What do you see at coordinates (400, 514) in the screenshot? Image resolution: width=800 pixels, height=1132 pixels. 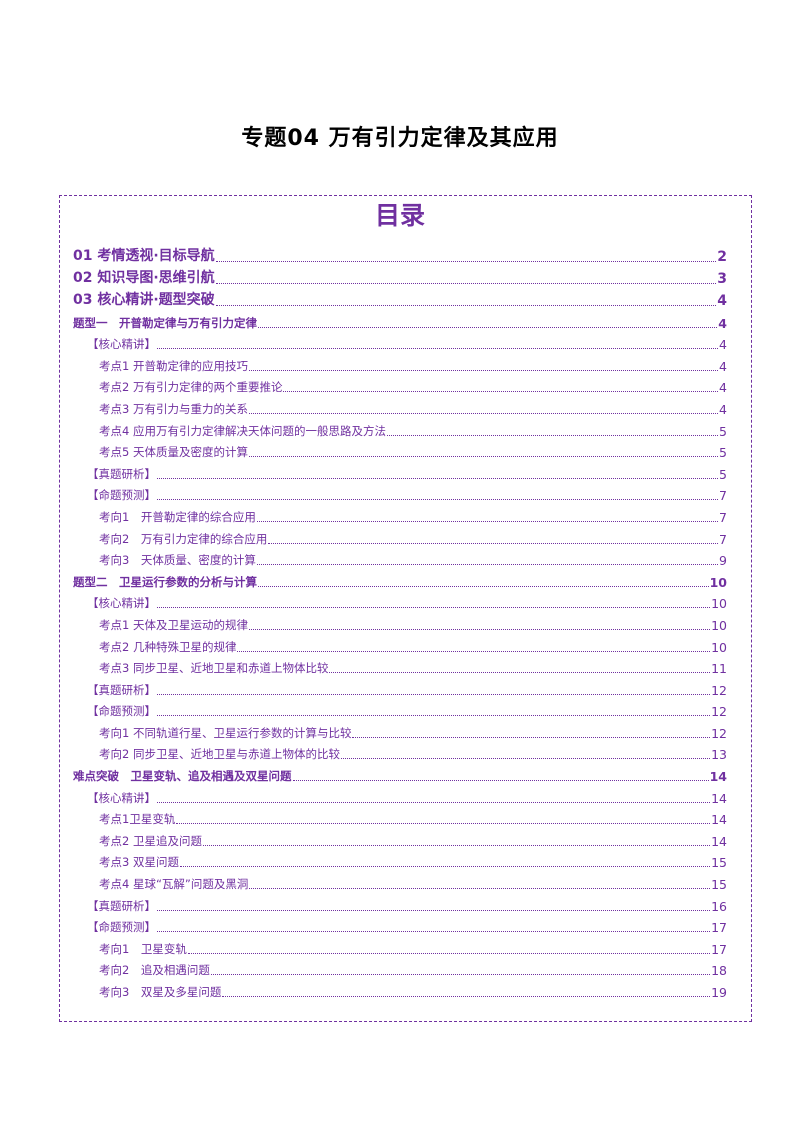 I see `toc-entry: 考向1 开普勒定律的综合应用 7` at bounding box center [400, 514].